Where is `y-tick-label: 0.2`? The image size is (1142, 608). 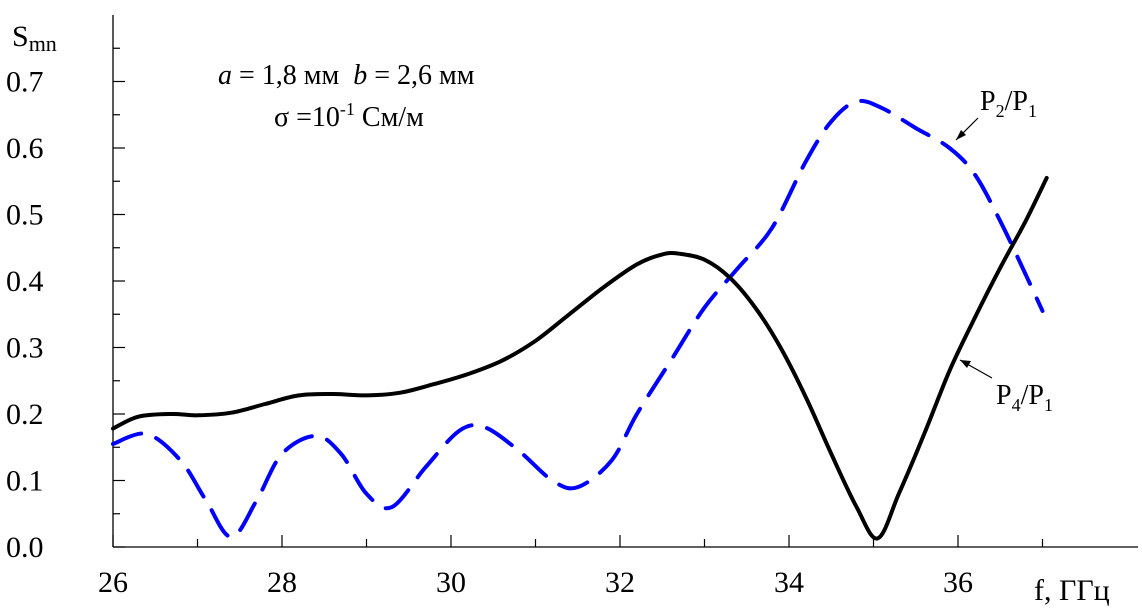 y-tick-label: 0.2 is located at coordinates (25, 414).